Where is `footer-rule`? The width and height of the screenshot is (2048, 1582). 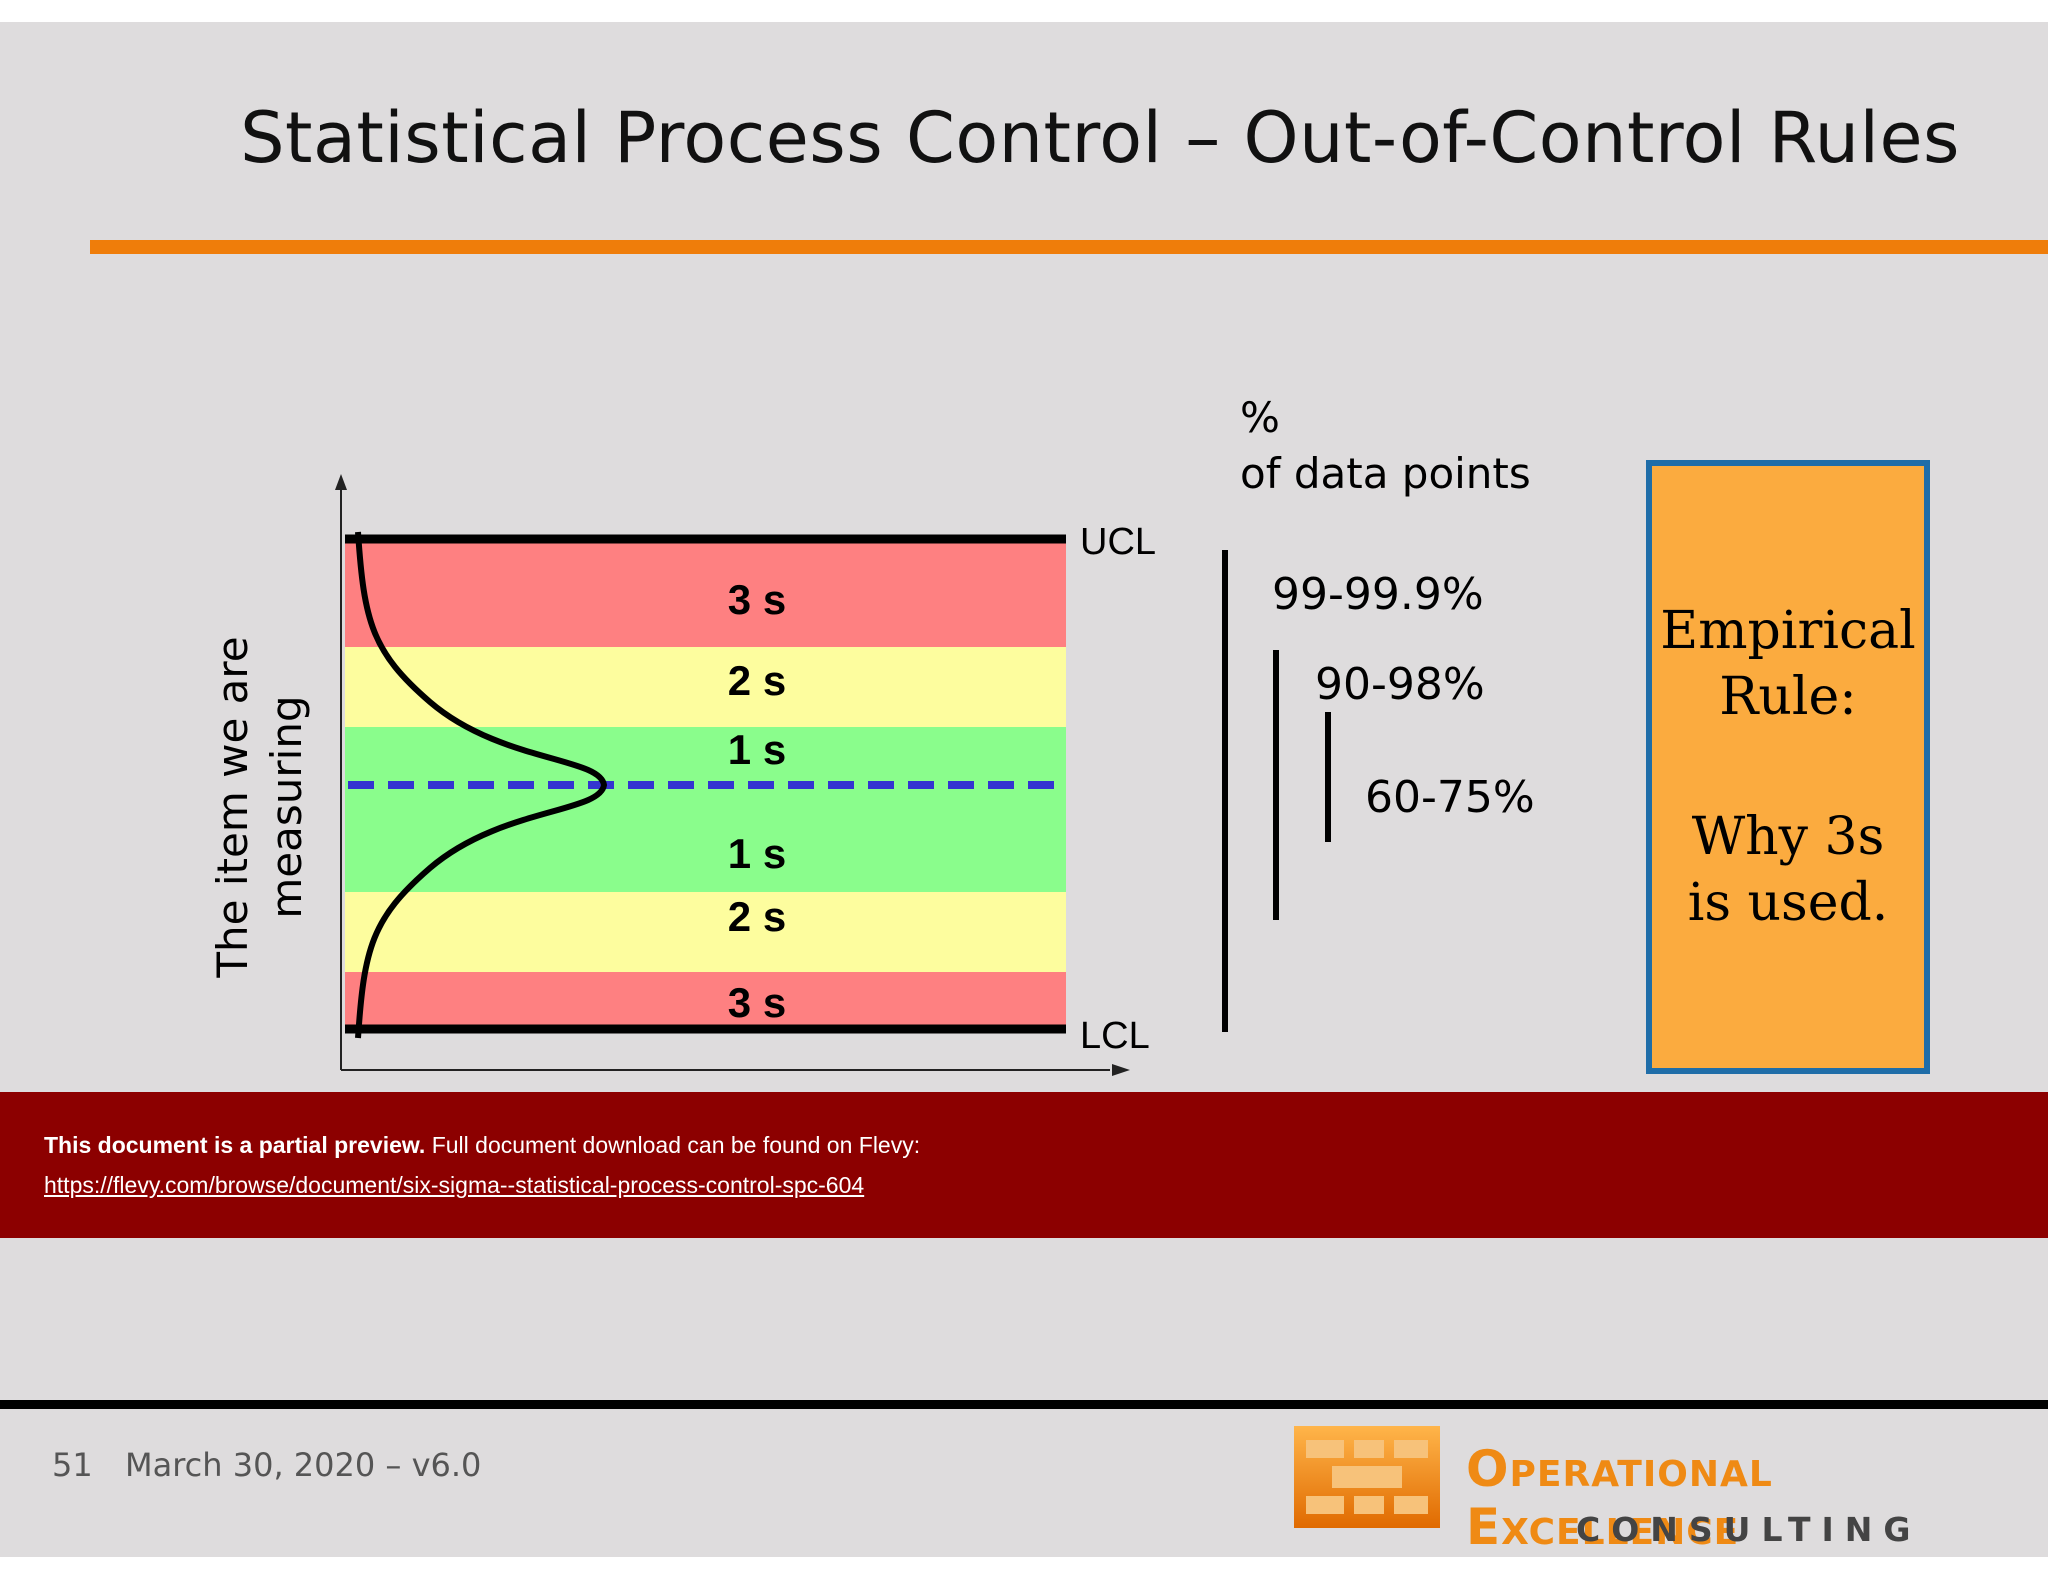 footer-rule is located at coordinates (1024, 1404).